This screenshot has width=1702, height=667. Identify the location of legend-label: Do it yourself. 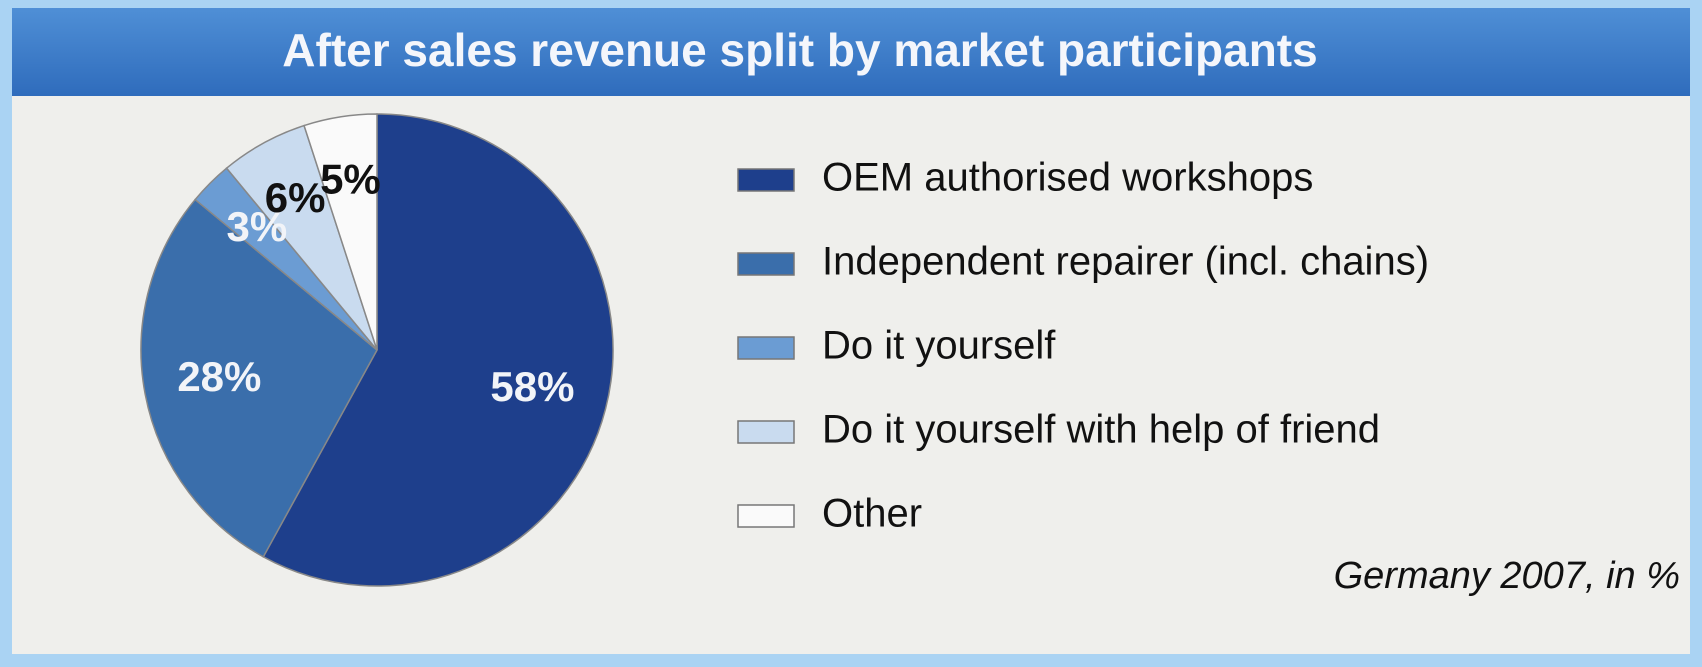
(939, 346).